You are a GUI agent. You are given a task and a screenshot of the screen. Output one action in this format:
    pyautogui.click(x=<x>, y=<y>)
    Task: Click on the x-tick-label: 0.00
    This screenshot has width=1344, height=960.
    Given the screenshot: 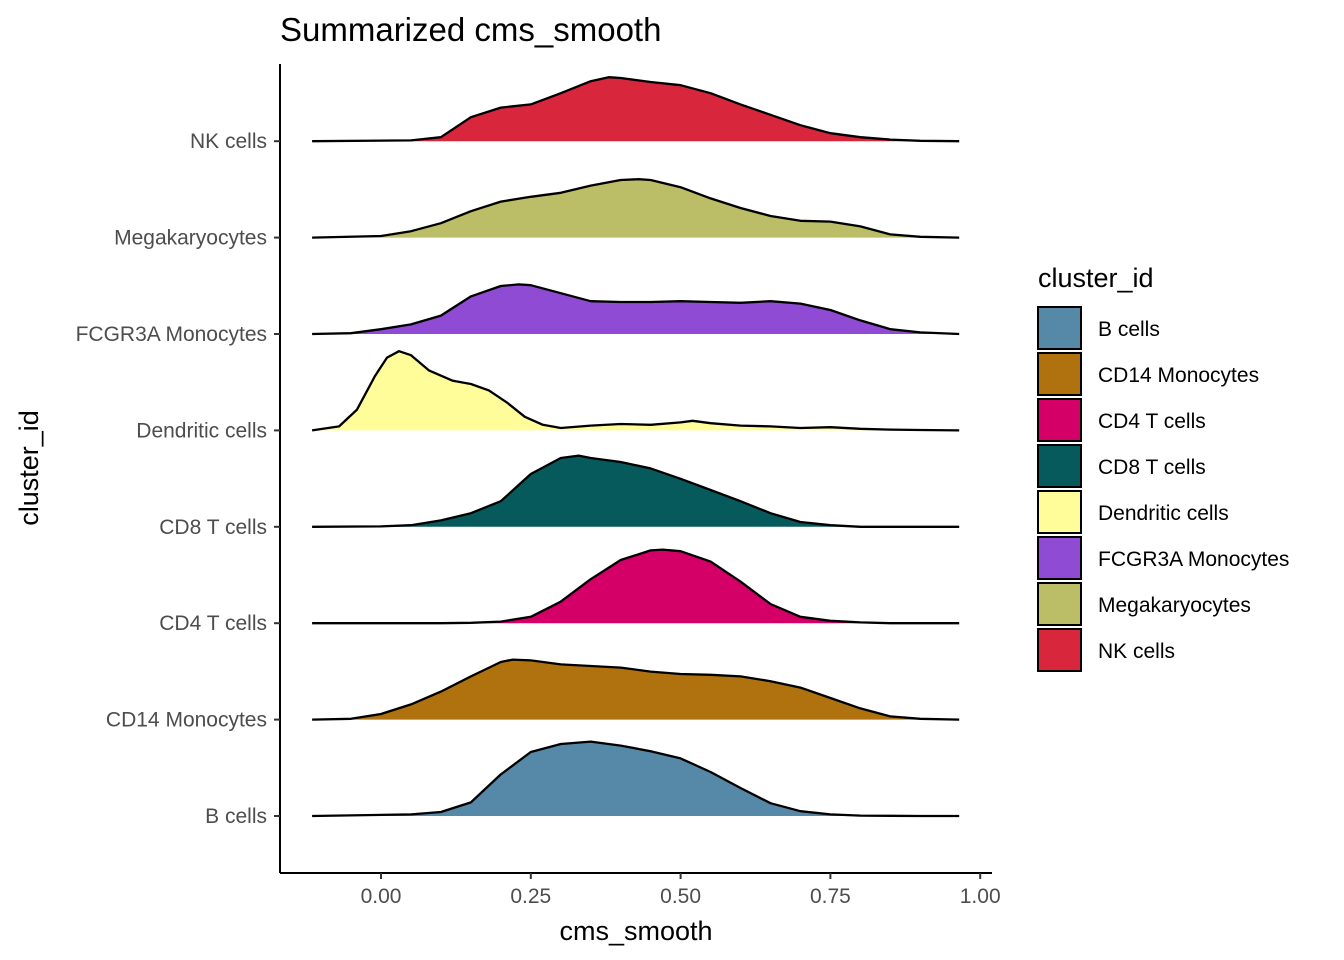 What is the action you would take?
    pyautogui.click(x=381, y=896)
    